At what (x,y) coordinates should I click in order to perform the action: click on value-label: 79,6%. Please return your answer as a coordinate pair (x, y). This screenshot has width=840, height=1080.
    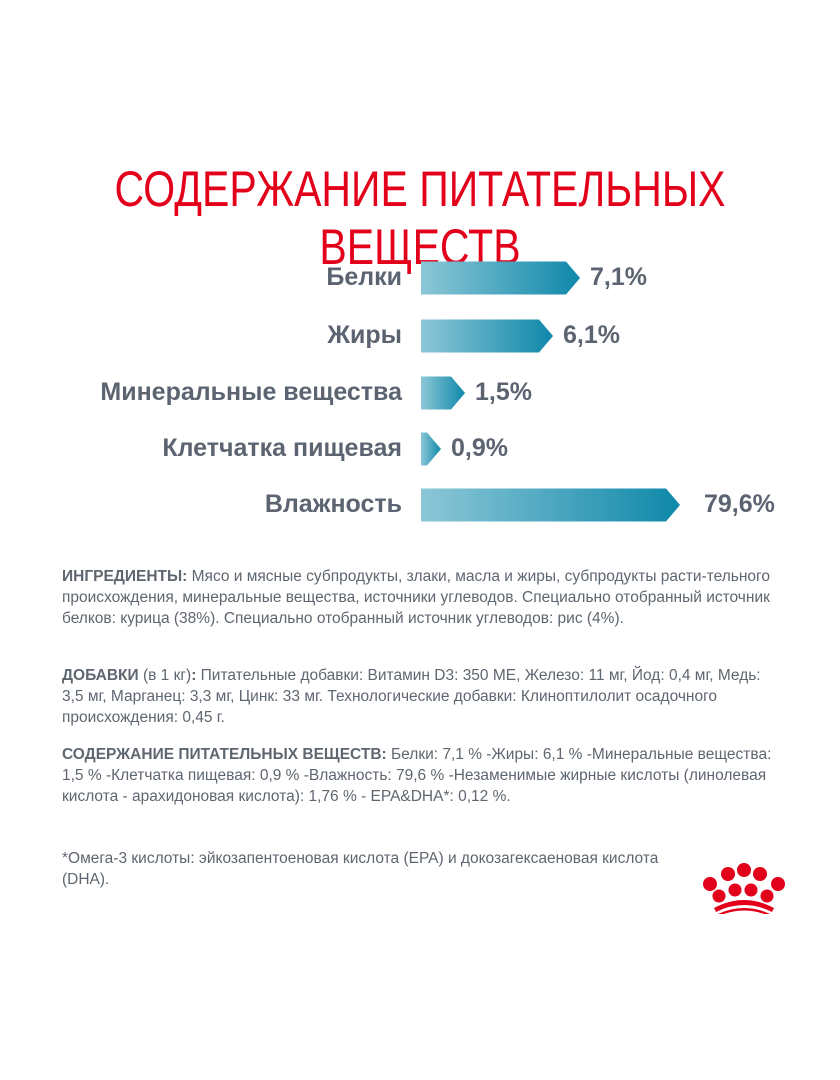
    Looking at the image, I should click on (739, 504).